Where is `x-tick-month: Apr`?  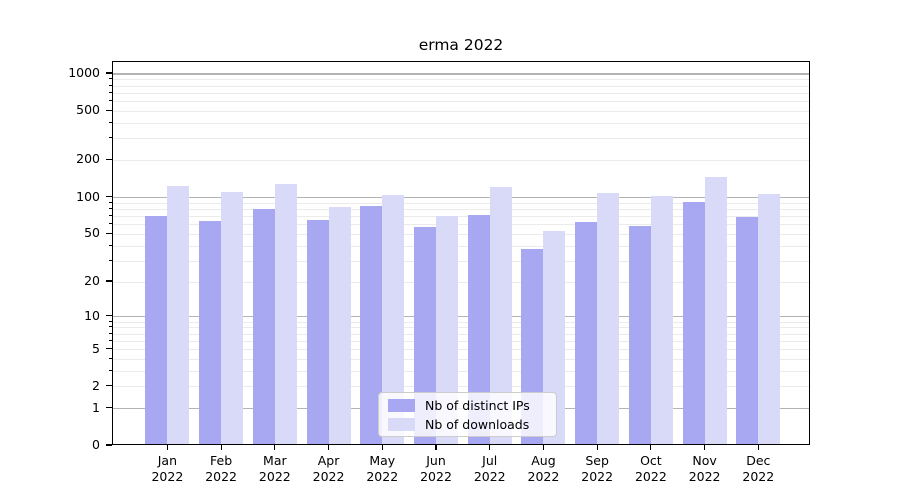
x-tick-month: Apr is located at coordinates (328, 460).